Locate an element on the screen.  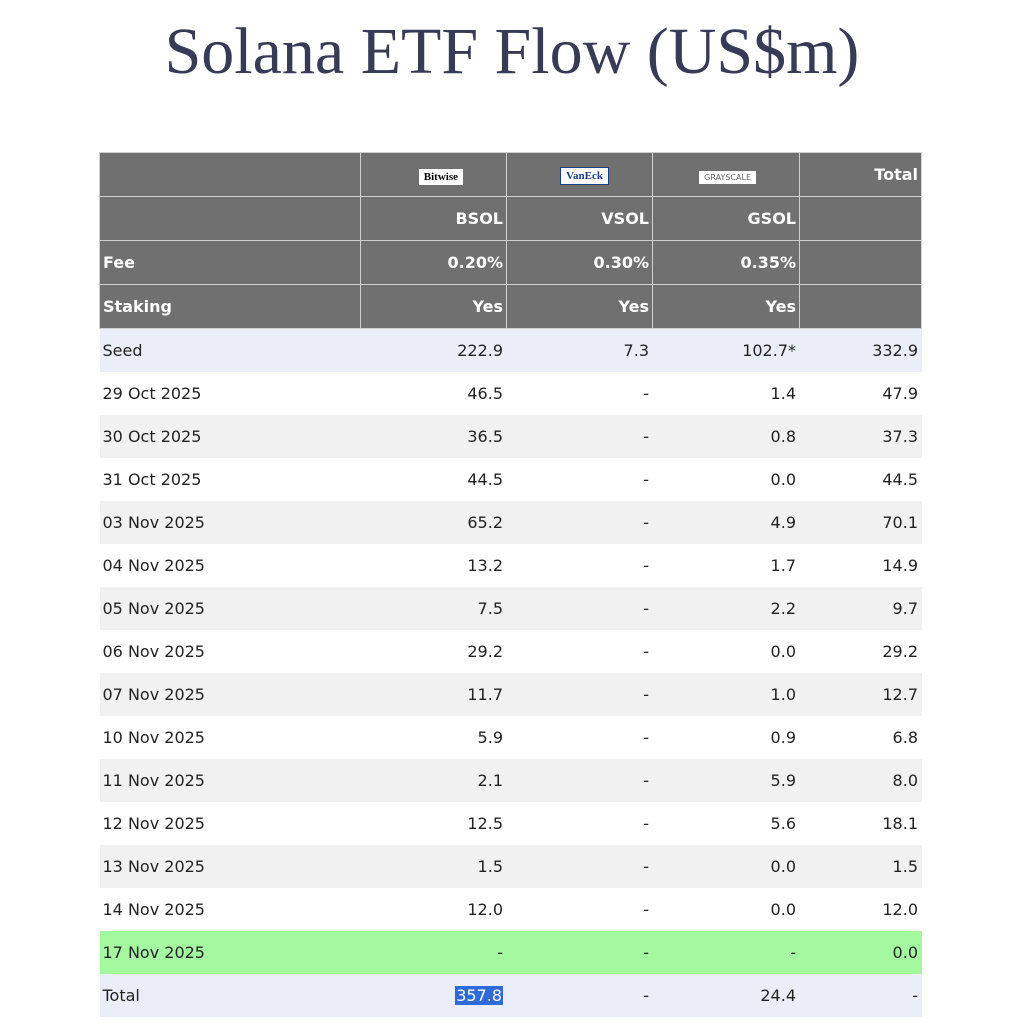
table-footer: Total 357.8-24.4- is located at coordinates (510, 995).